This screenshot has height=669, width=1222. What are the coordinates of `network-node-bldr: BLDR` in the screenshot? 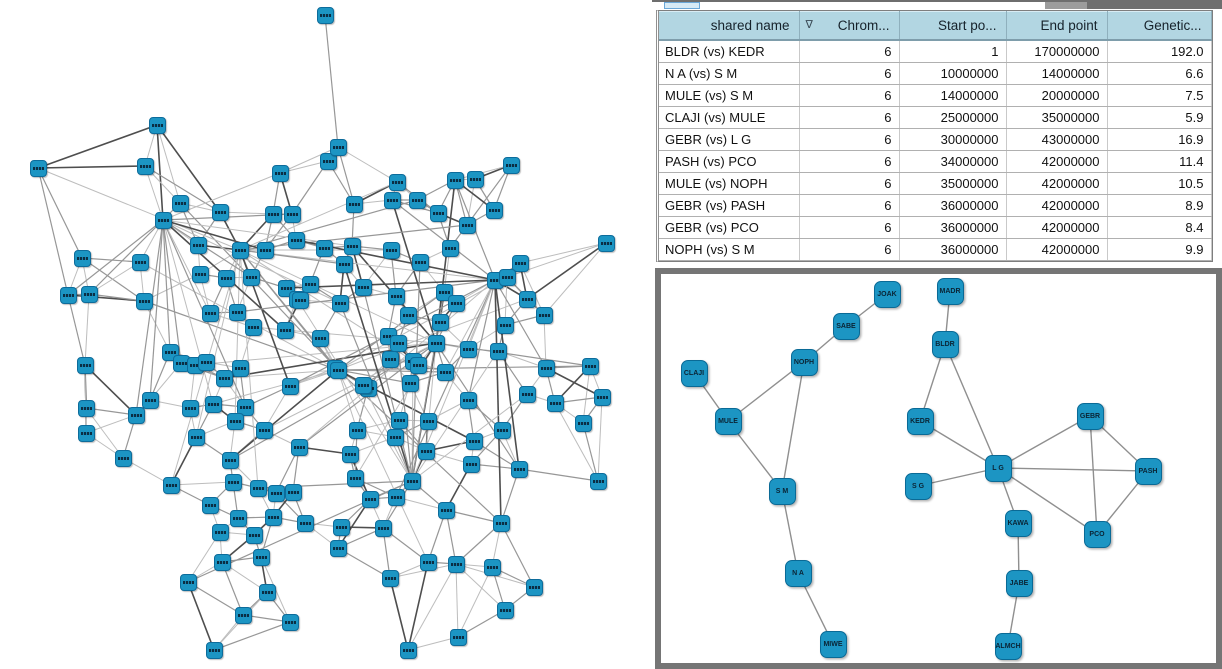 It's located at (945, 344).